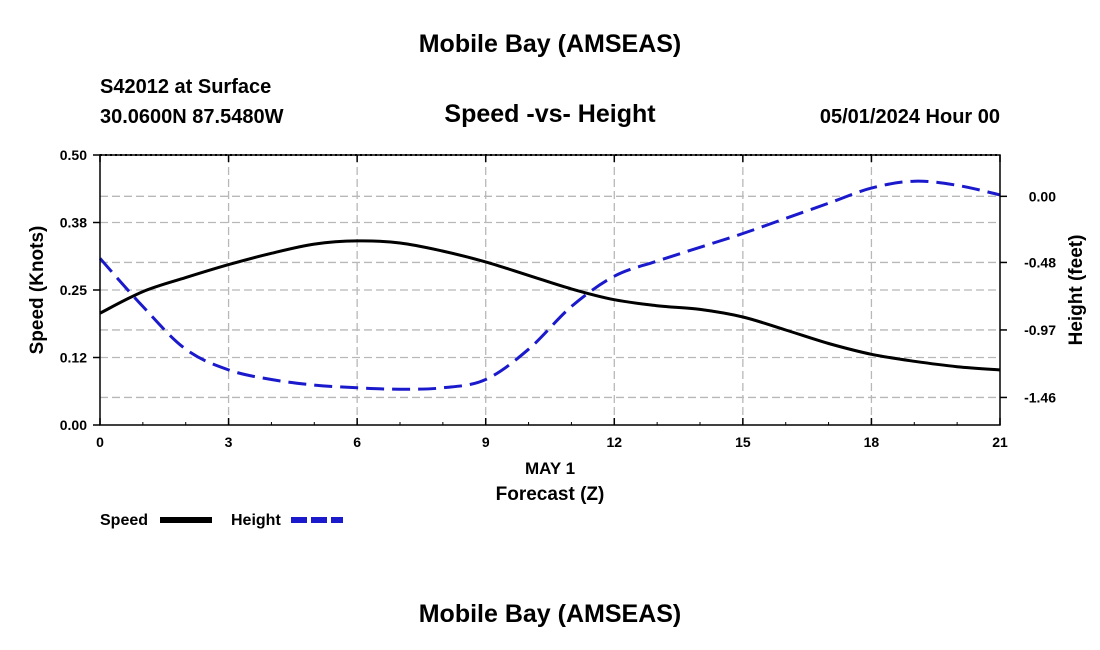  I want to click on second-chart-title: Mobile Bay (AMSEAS), so click(550, 614).